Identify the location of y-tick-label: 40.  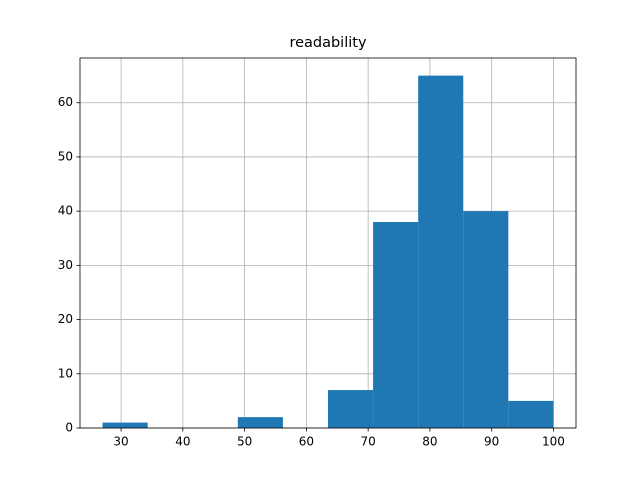
(65, 211).